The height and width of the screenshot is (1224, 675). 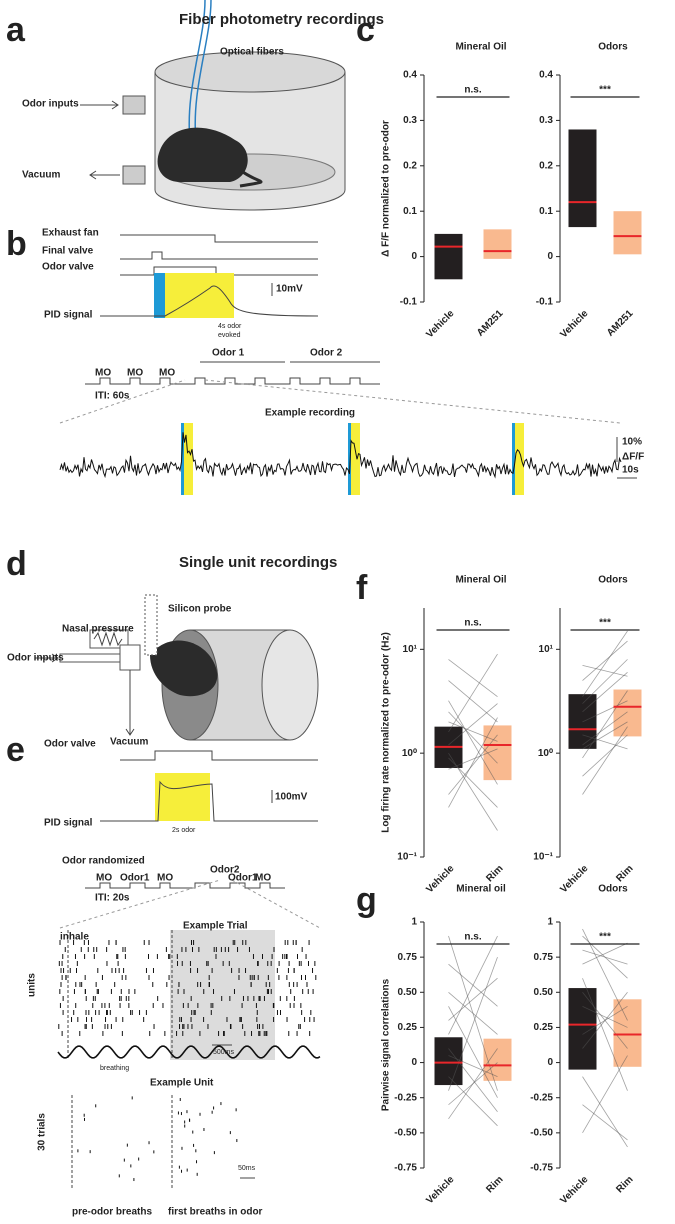 What do you see at coordinates (177, 667) in the screenshot?
I see `apparatus-d` at bounding box center [177, 667].